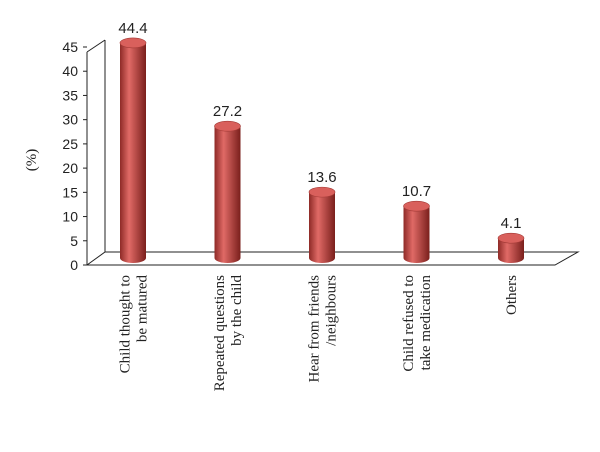  I want to click on x-tick-label-line: Child refused to, so click(409, 323).